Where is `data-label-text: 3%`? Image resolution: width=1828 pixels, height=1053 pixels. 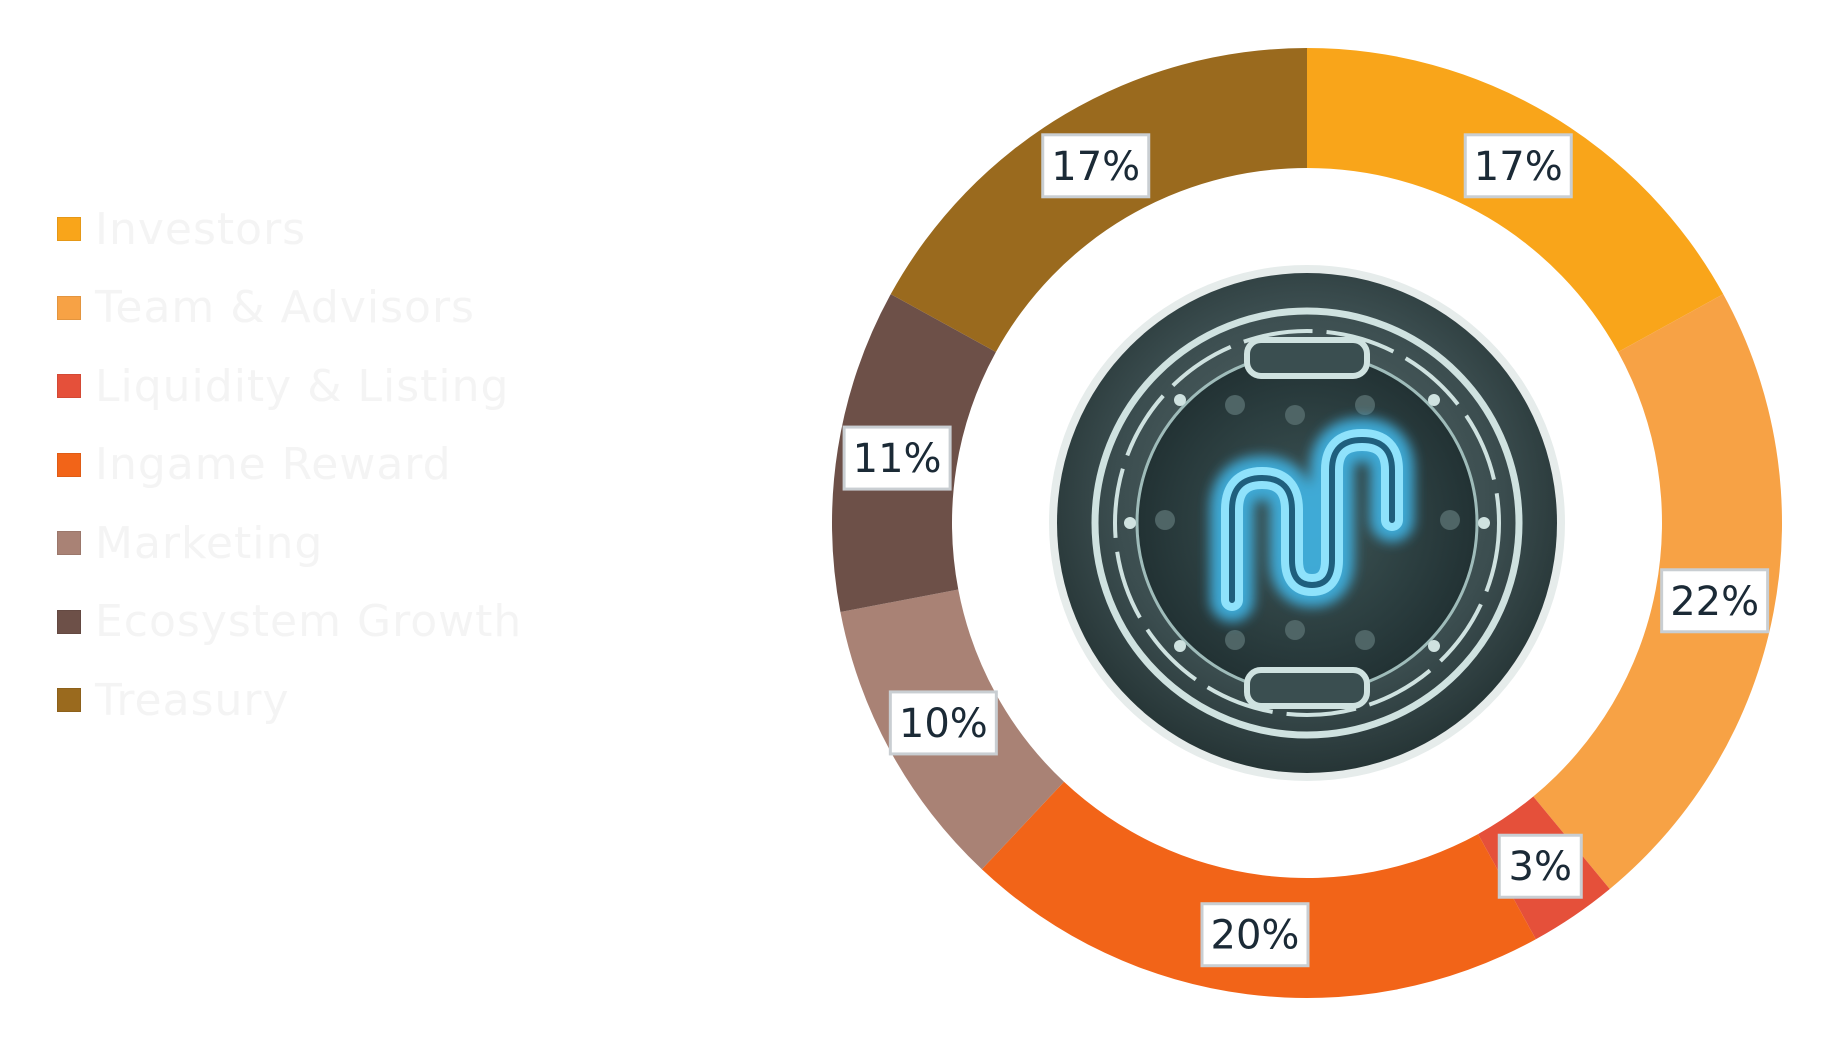 data-label-text: 3% is located at coordinates (1540, 867).